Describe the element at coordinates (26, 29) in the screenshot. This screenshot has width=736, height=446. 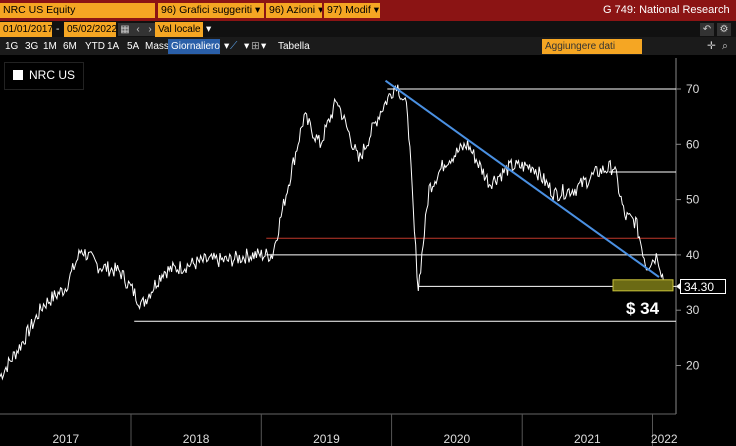
I see `date-from-field: 01/01/2017` at that location.